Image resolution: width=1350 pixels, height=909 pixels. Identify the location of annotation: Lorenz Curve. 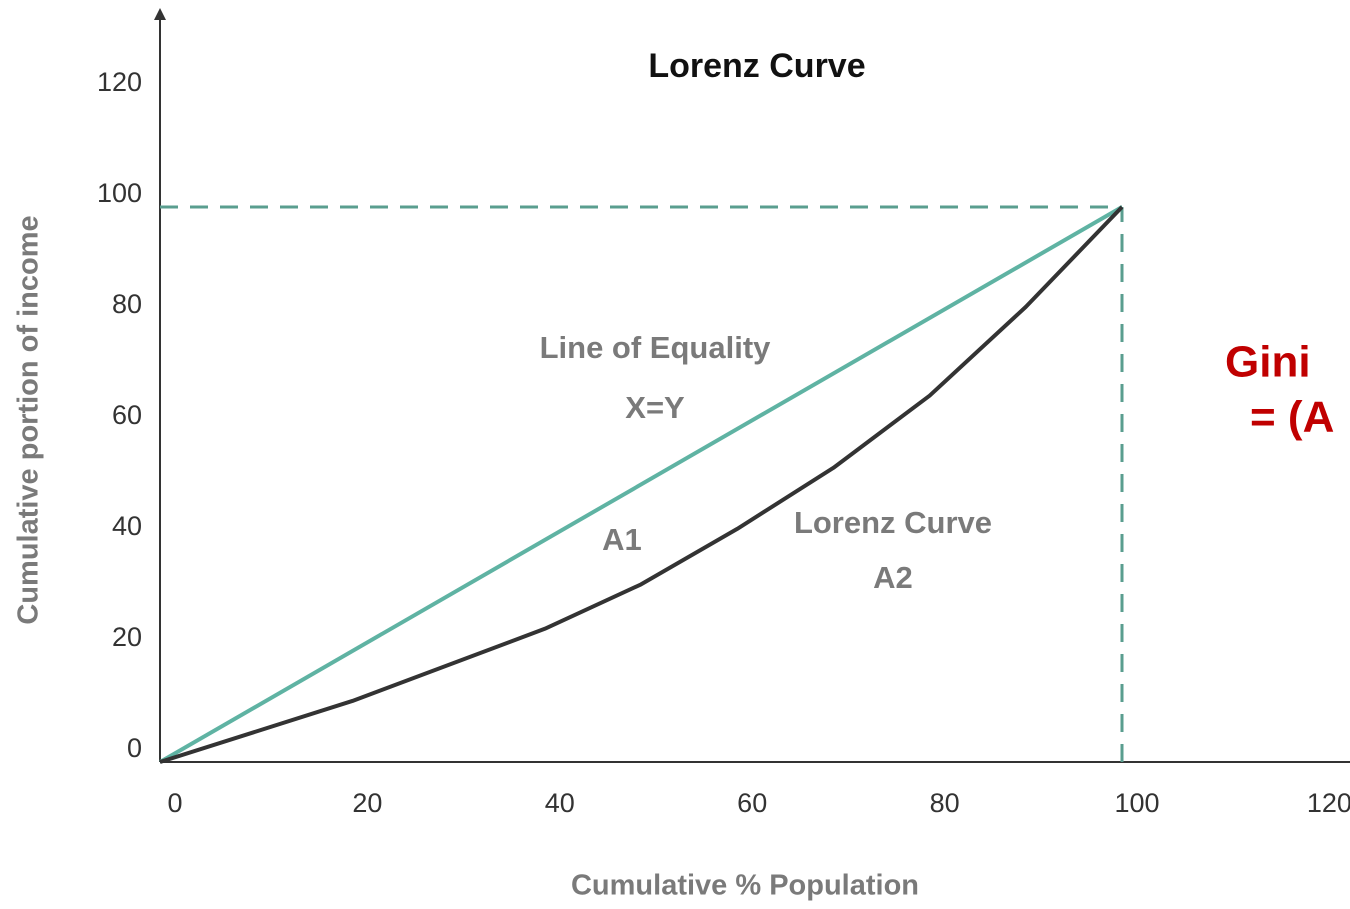
(893, 522).